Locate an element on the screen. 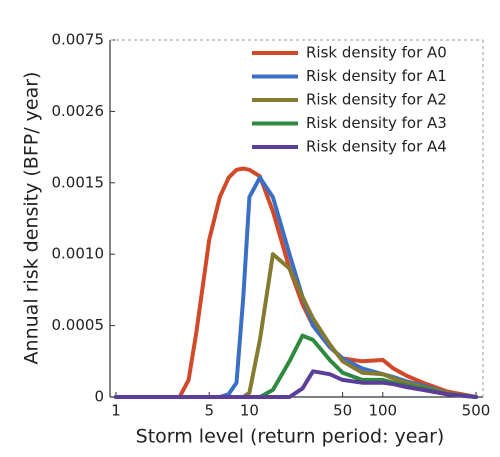 The image size is (500, 457). data-line is located at coordinates (296, 384).